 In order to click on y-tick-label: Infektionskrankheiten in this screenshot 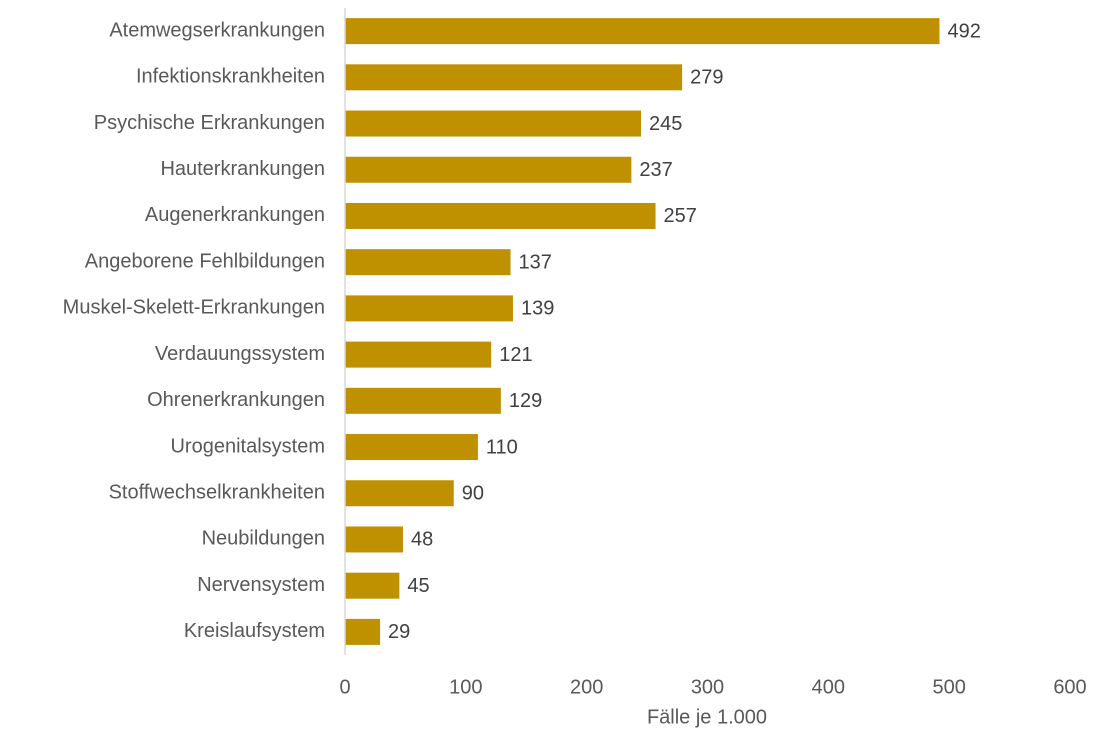, I will do `click(230, 77)`.